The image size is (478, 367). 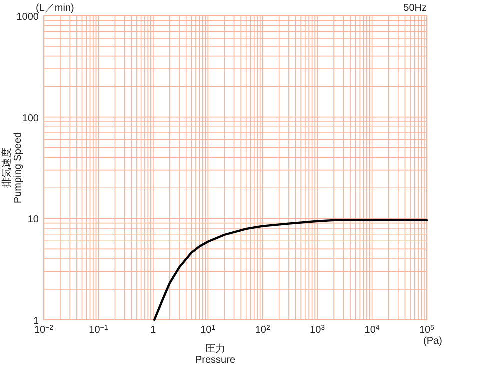 What do you see at coordinates (98, 330) in the screenshot?
I see `x-tick-label: 10$^{−1}$` at bounding box center [98, 330].